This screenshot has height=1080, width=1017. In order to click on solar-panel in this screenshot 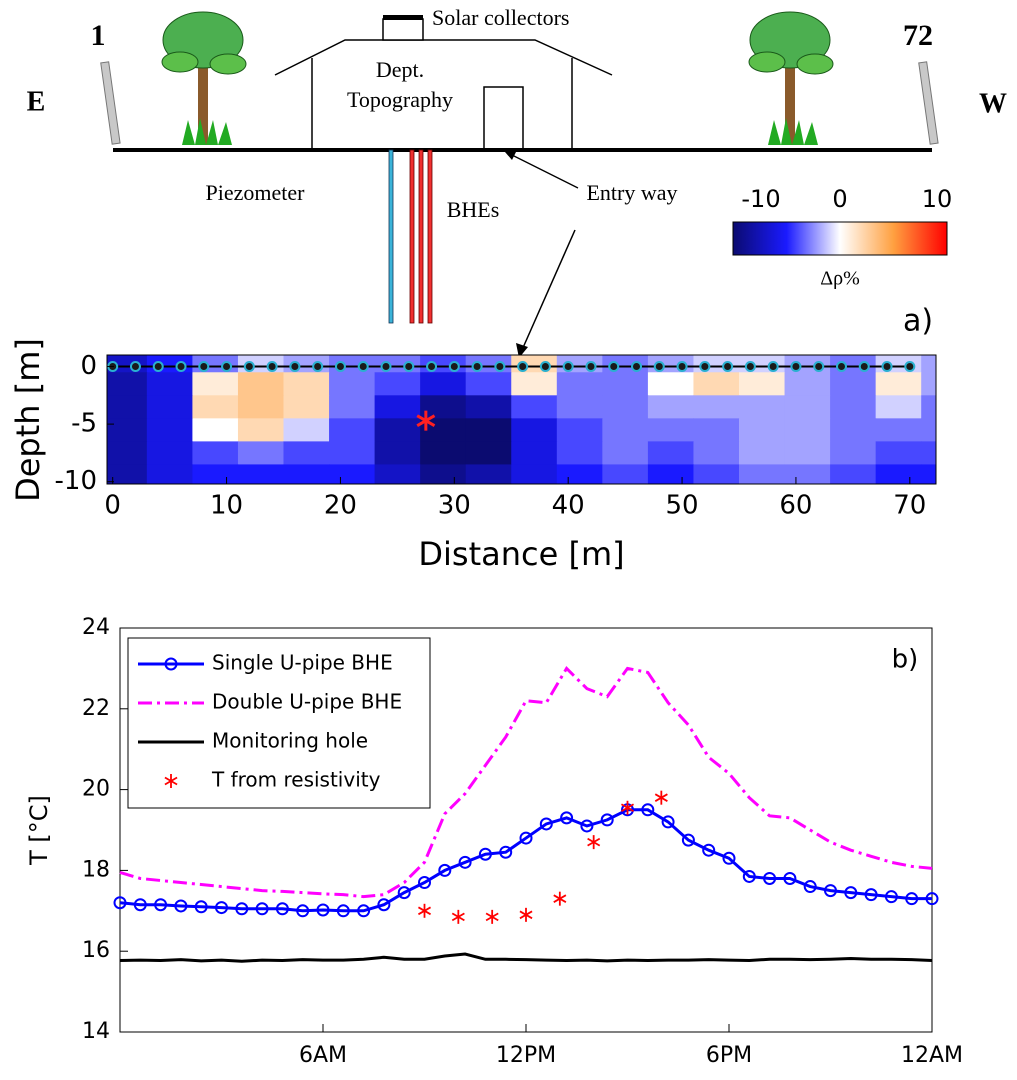, I will do `click(403, 17)`.